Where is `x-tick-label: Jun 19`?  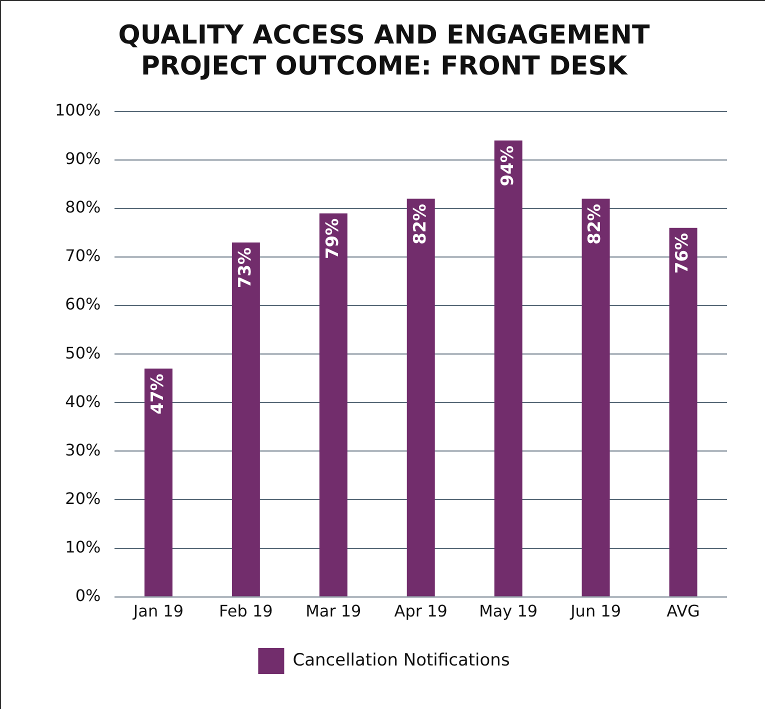
x-tick-label: Jun 19 is located at coordinates (596, 611).